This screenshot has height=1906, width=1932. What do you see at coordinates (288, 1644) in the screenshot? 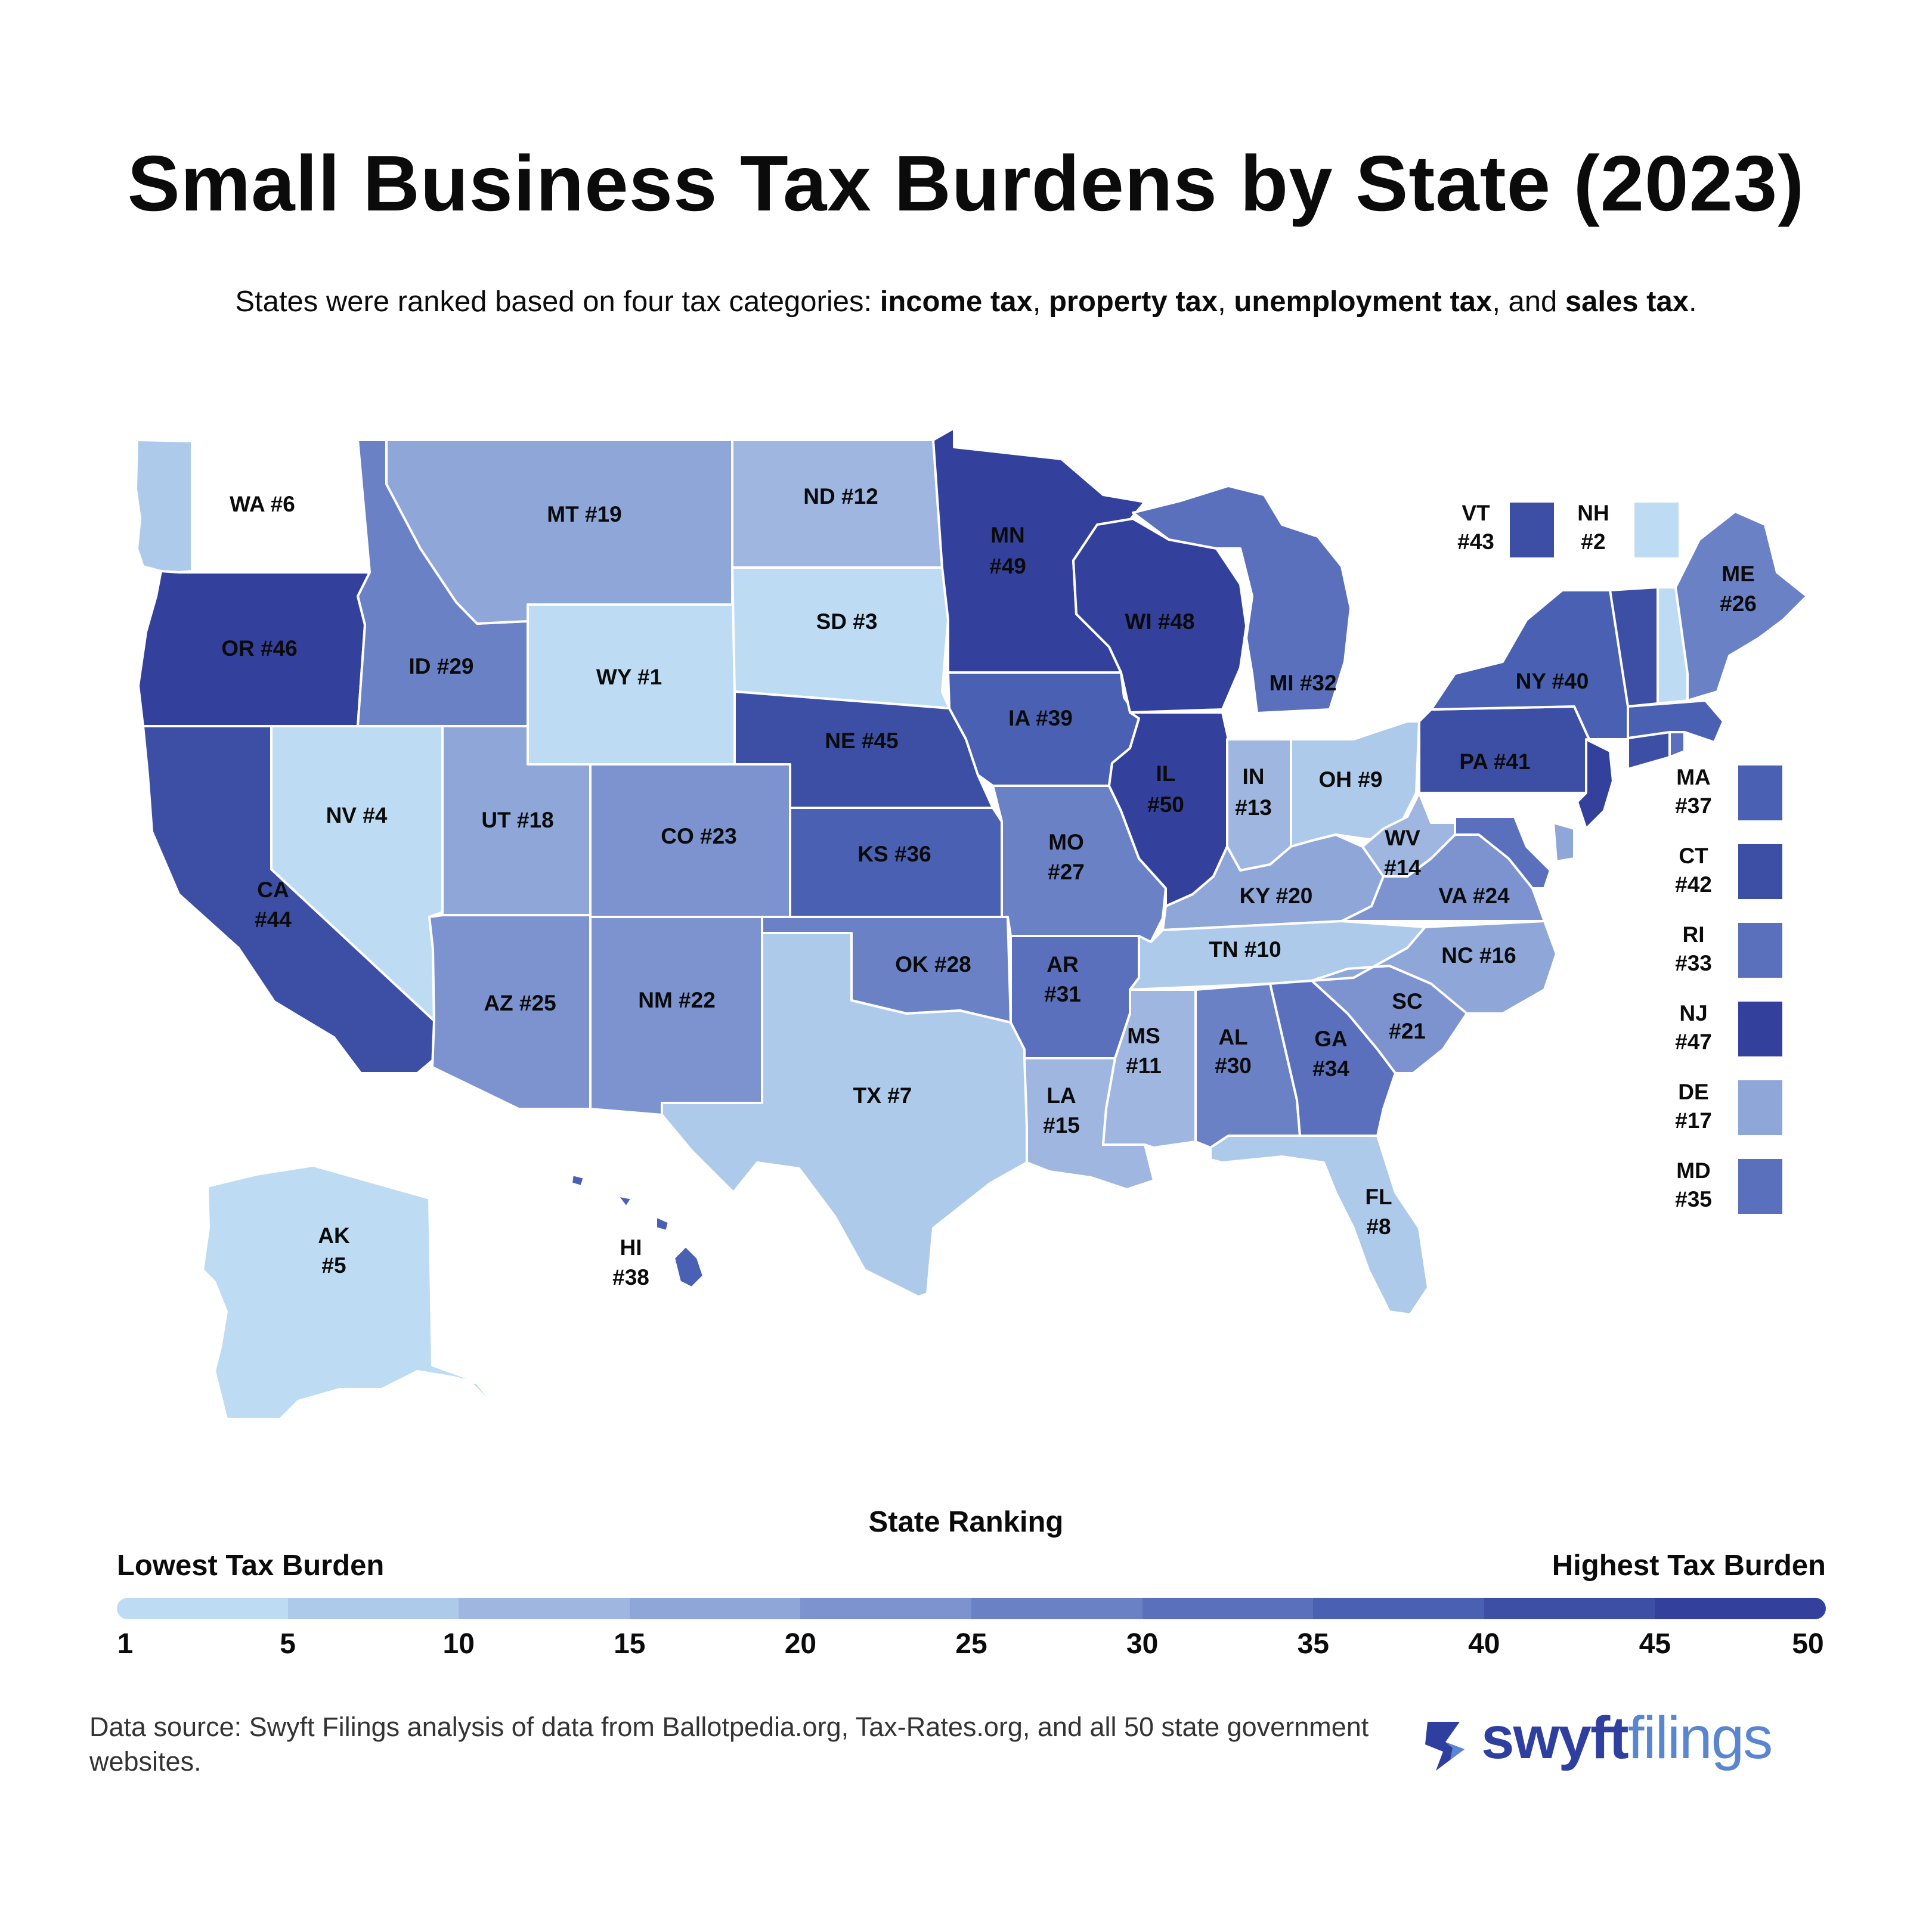
I see `legend-tick-5: 5` at bounding box center [288, 1644].